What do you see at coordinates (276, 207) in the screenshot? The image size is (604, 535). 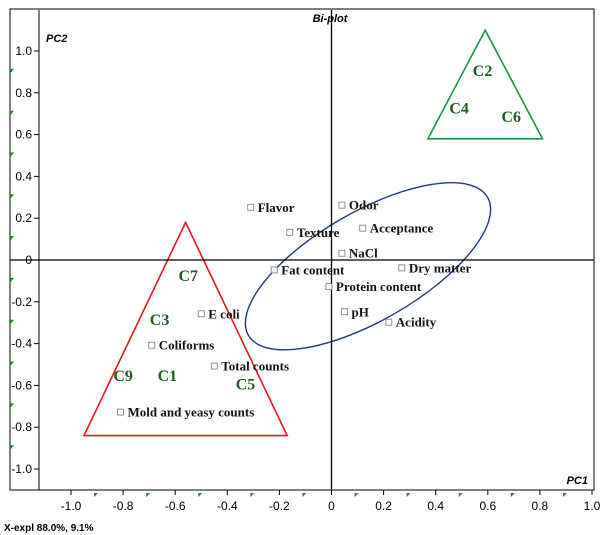 I see `variable-label: Flavor` at bounding box center [276, 207].